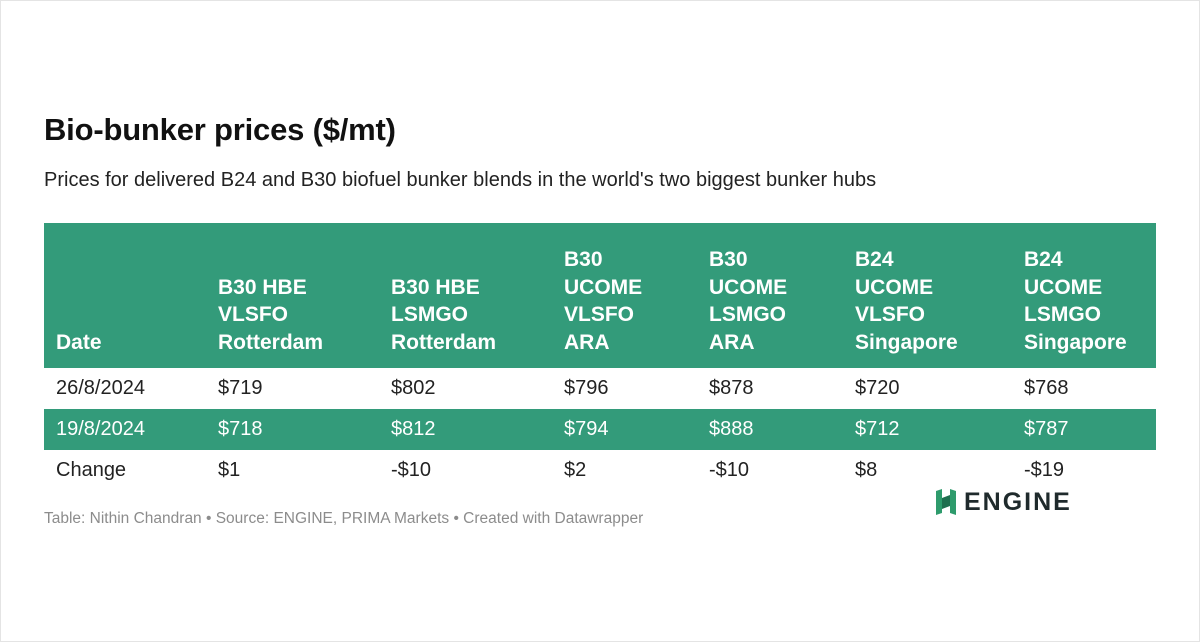 The height and width of the screenshot is (642, 1200). I want to click on price-cell: $888, so click(782, 429).